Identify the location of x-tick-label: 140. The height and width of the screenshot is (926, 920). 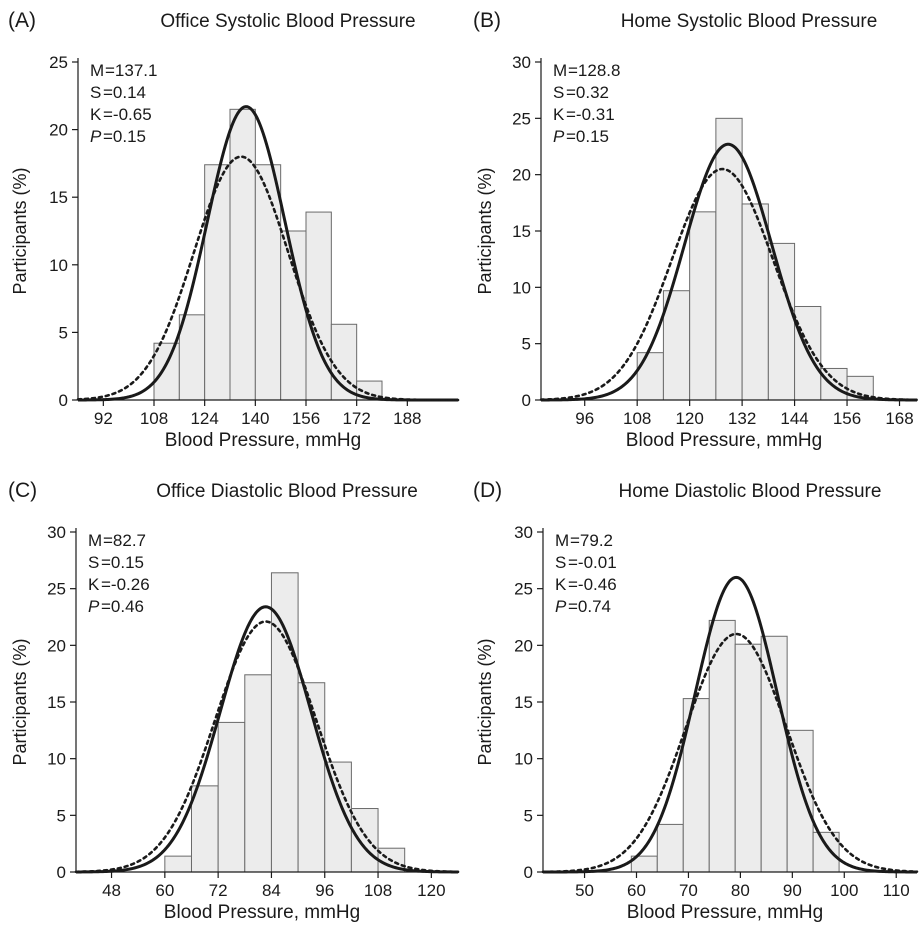
(255, 418).